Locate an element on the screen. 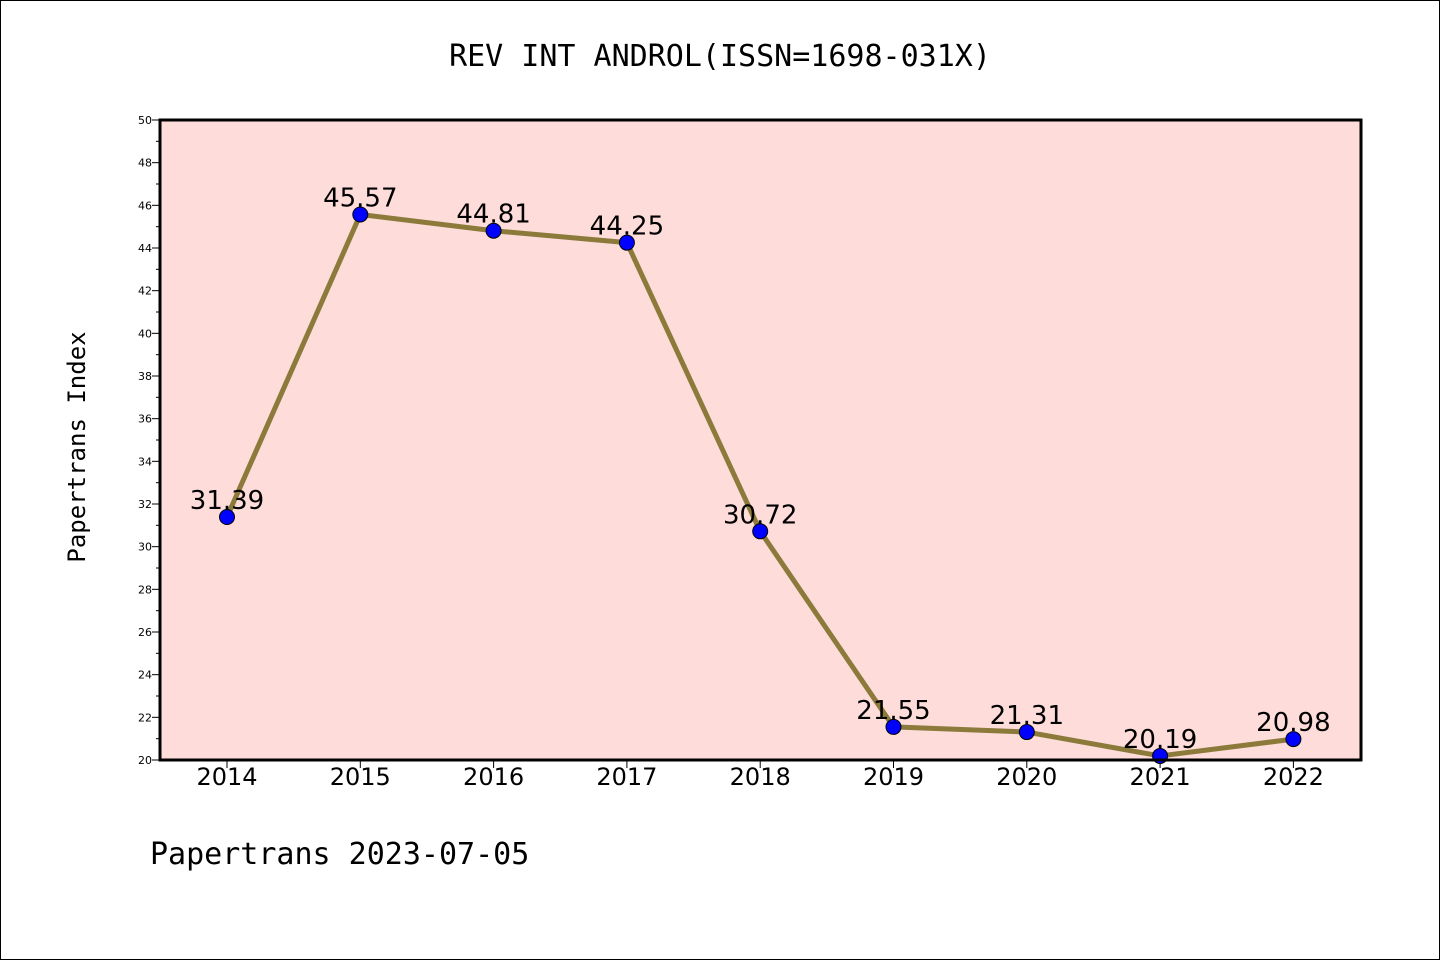  y-tick-label: 22 is located at coordinates (145, 717).